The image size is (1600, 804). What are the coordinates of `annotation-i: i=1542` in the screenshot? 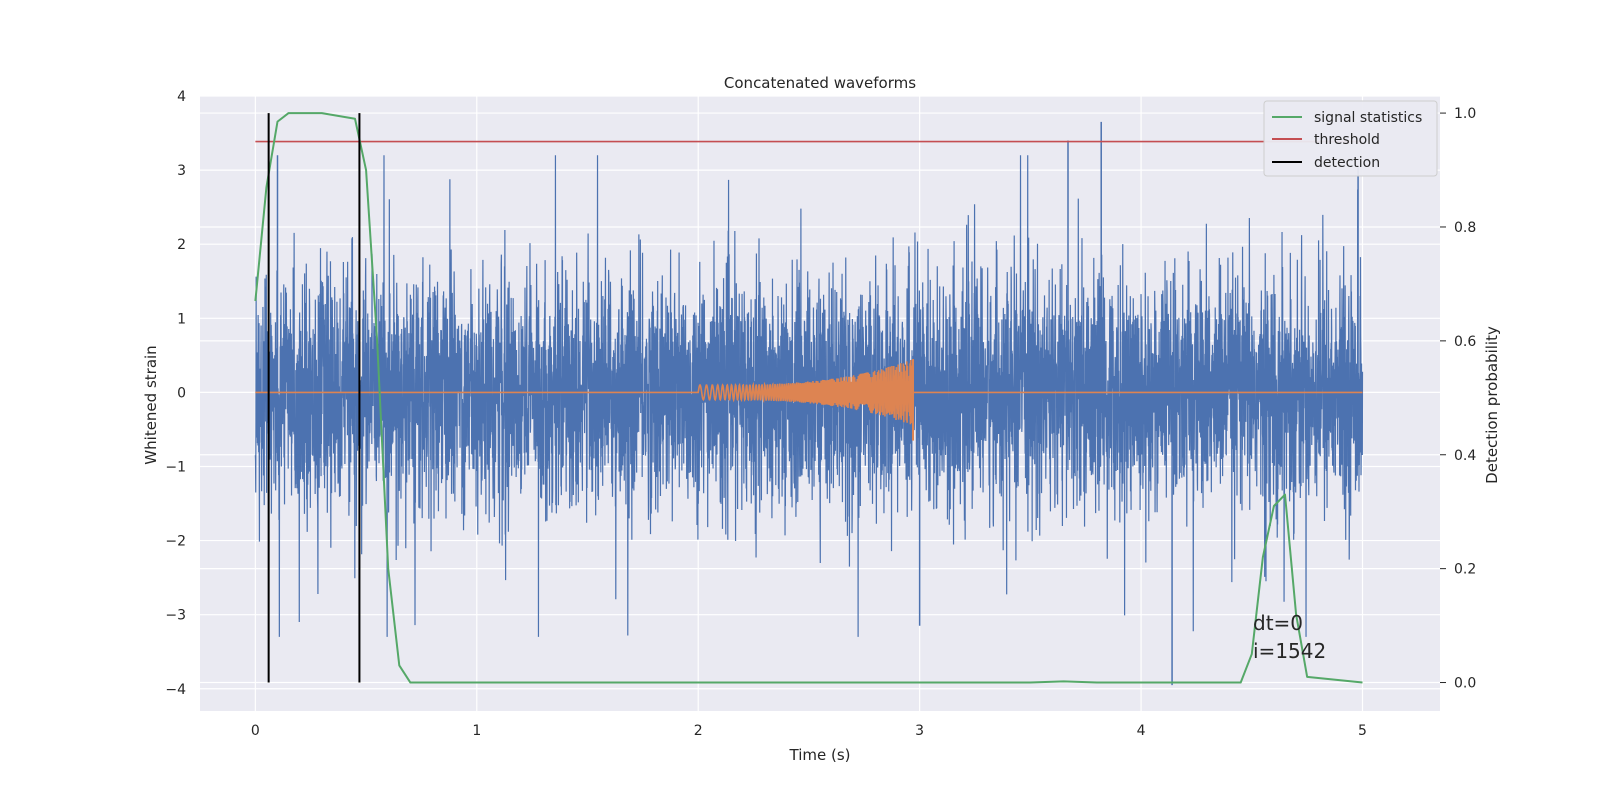 It's located at (1289, 651).